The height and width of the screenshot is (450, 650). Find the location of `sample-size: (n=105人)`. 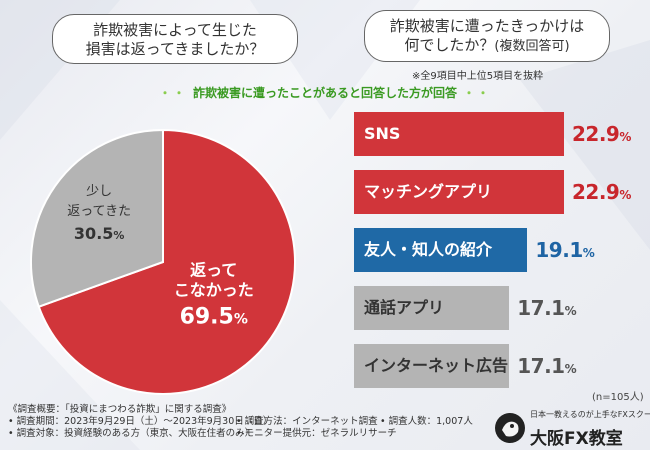

sample-size: (n=105人) is located at coordinates (618, 397).